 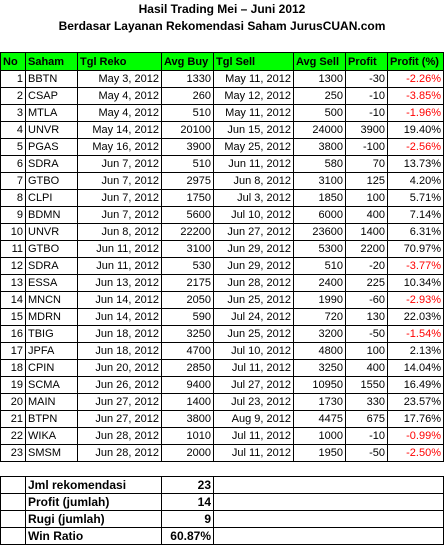 I want to click on cell-avg-buy: 510, so click(x=187, y=164).